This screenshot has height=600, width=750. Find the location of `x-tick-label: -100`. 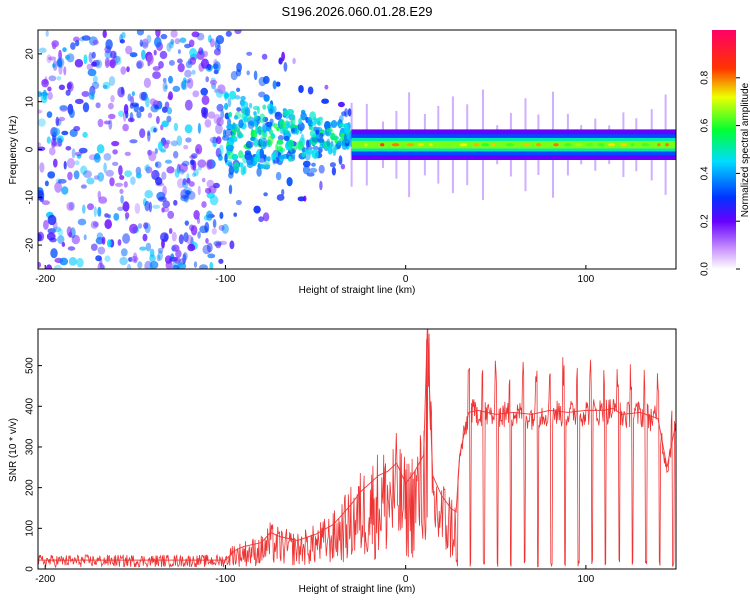

x-tick-label: -100 is located at coordinates (225, 579).